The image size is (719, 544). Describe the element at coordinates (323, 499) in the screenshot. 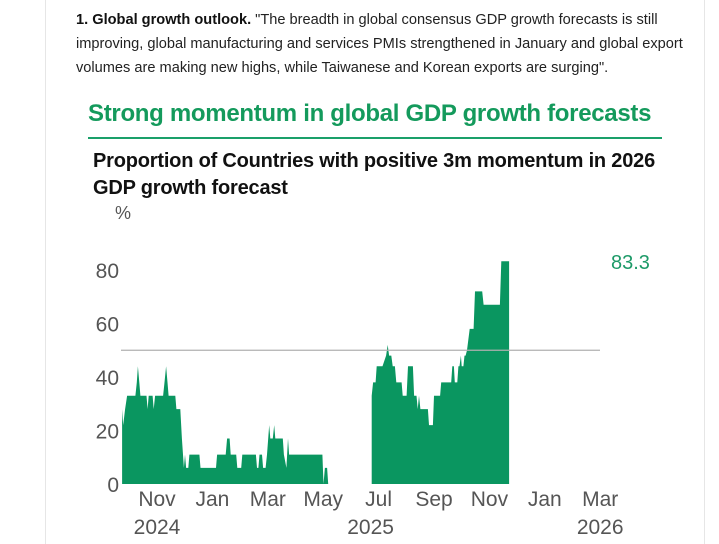

I see `x-tick-label: May` at that location.